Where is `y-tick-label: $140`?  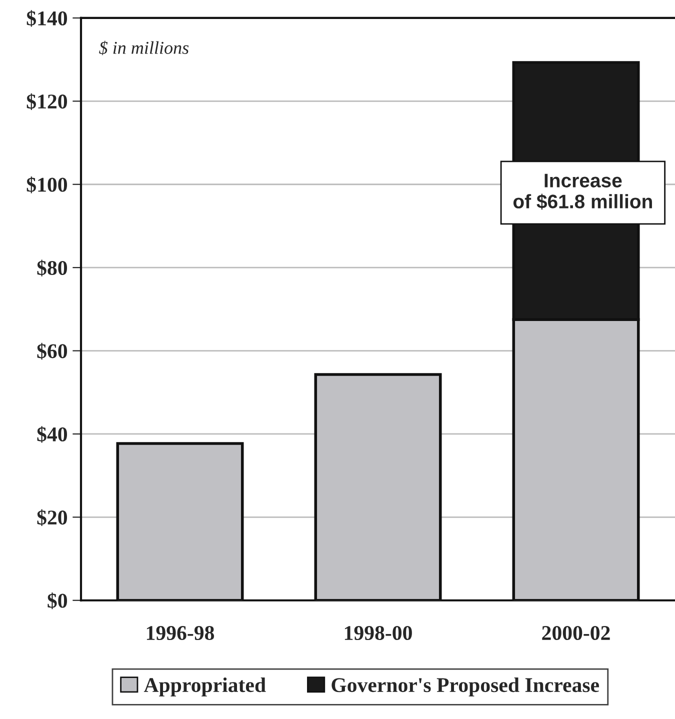
y-tick-label: $140 is located at coordinates (47, 18).